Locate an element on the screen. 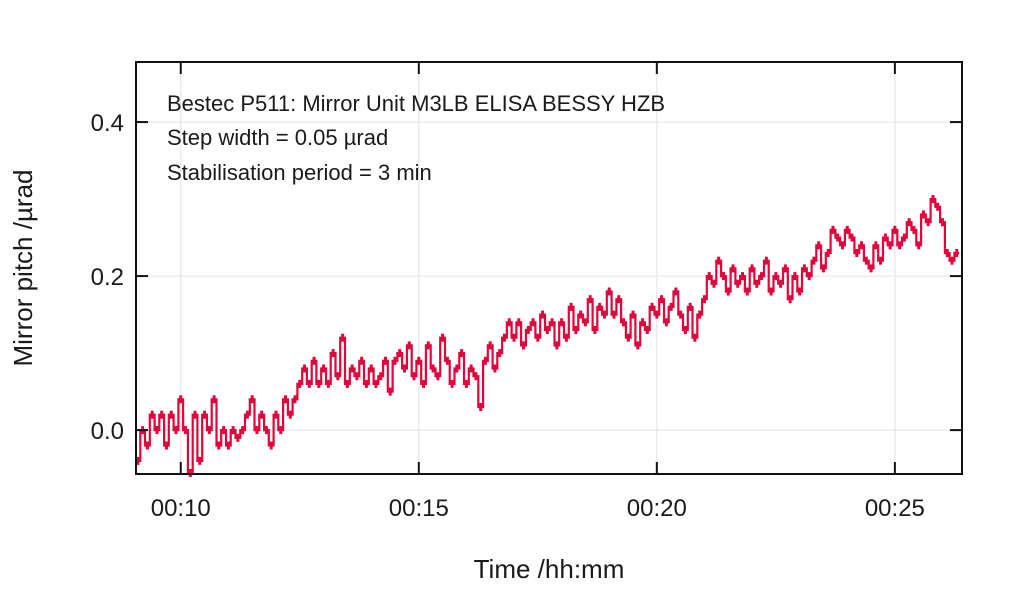  x-tick-label: 00:10 is located at coordinates (181, 508).